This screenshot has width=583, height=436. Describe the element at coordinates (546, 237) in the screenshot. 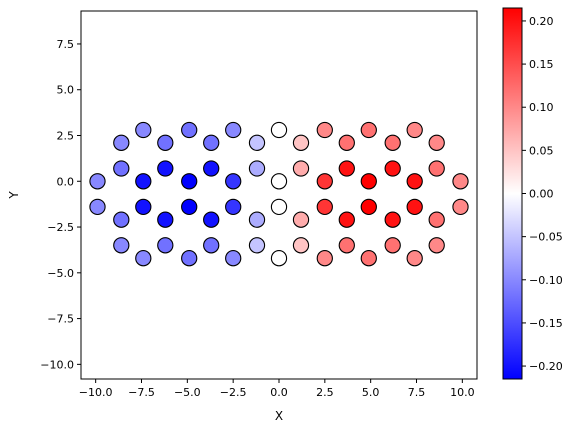

I see `colorbar-tick-label: −0.05` at that location.